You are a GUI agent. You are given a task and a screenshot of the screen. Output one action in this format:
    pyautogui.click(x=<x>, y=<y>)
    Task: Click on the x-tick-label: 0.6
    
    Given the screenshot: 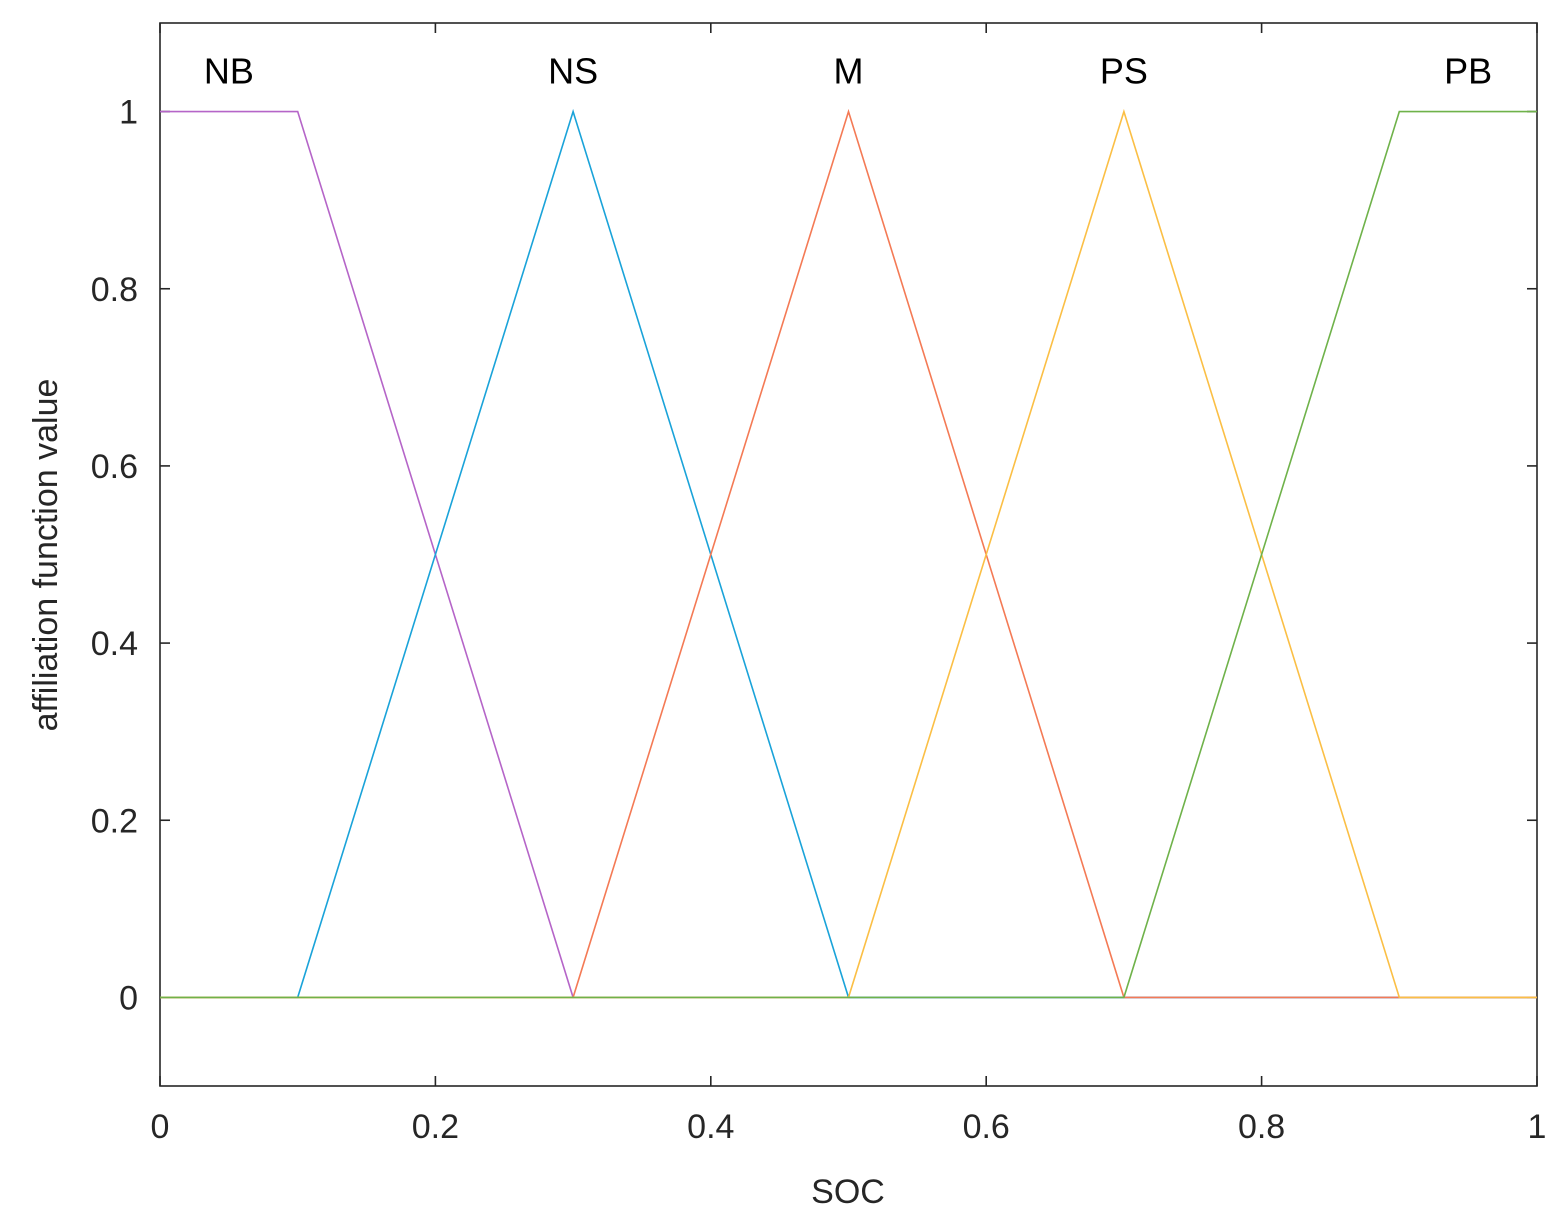 What is the action you would take?
    pyautogui.click(x=986, y=1127)
    